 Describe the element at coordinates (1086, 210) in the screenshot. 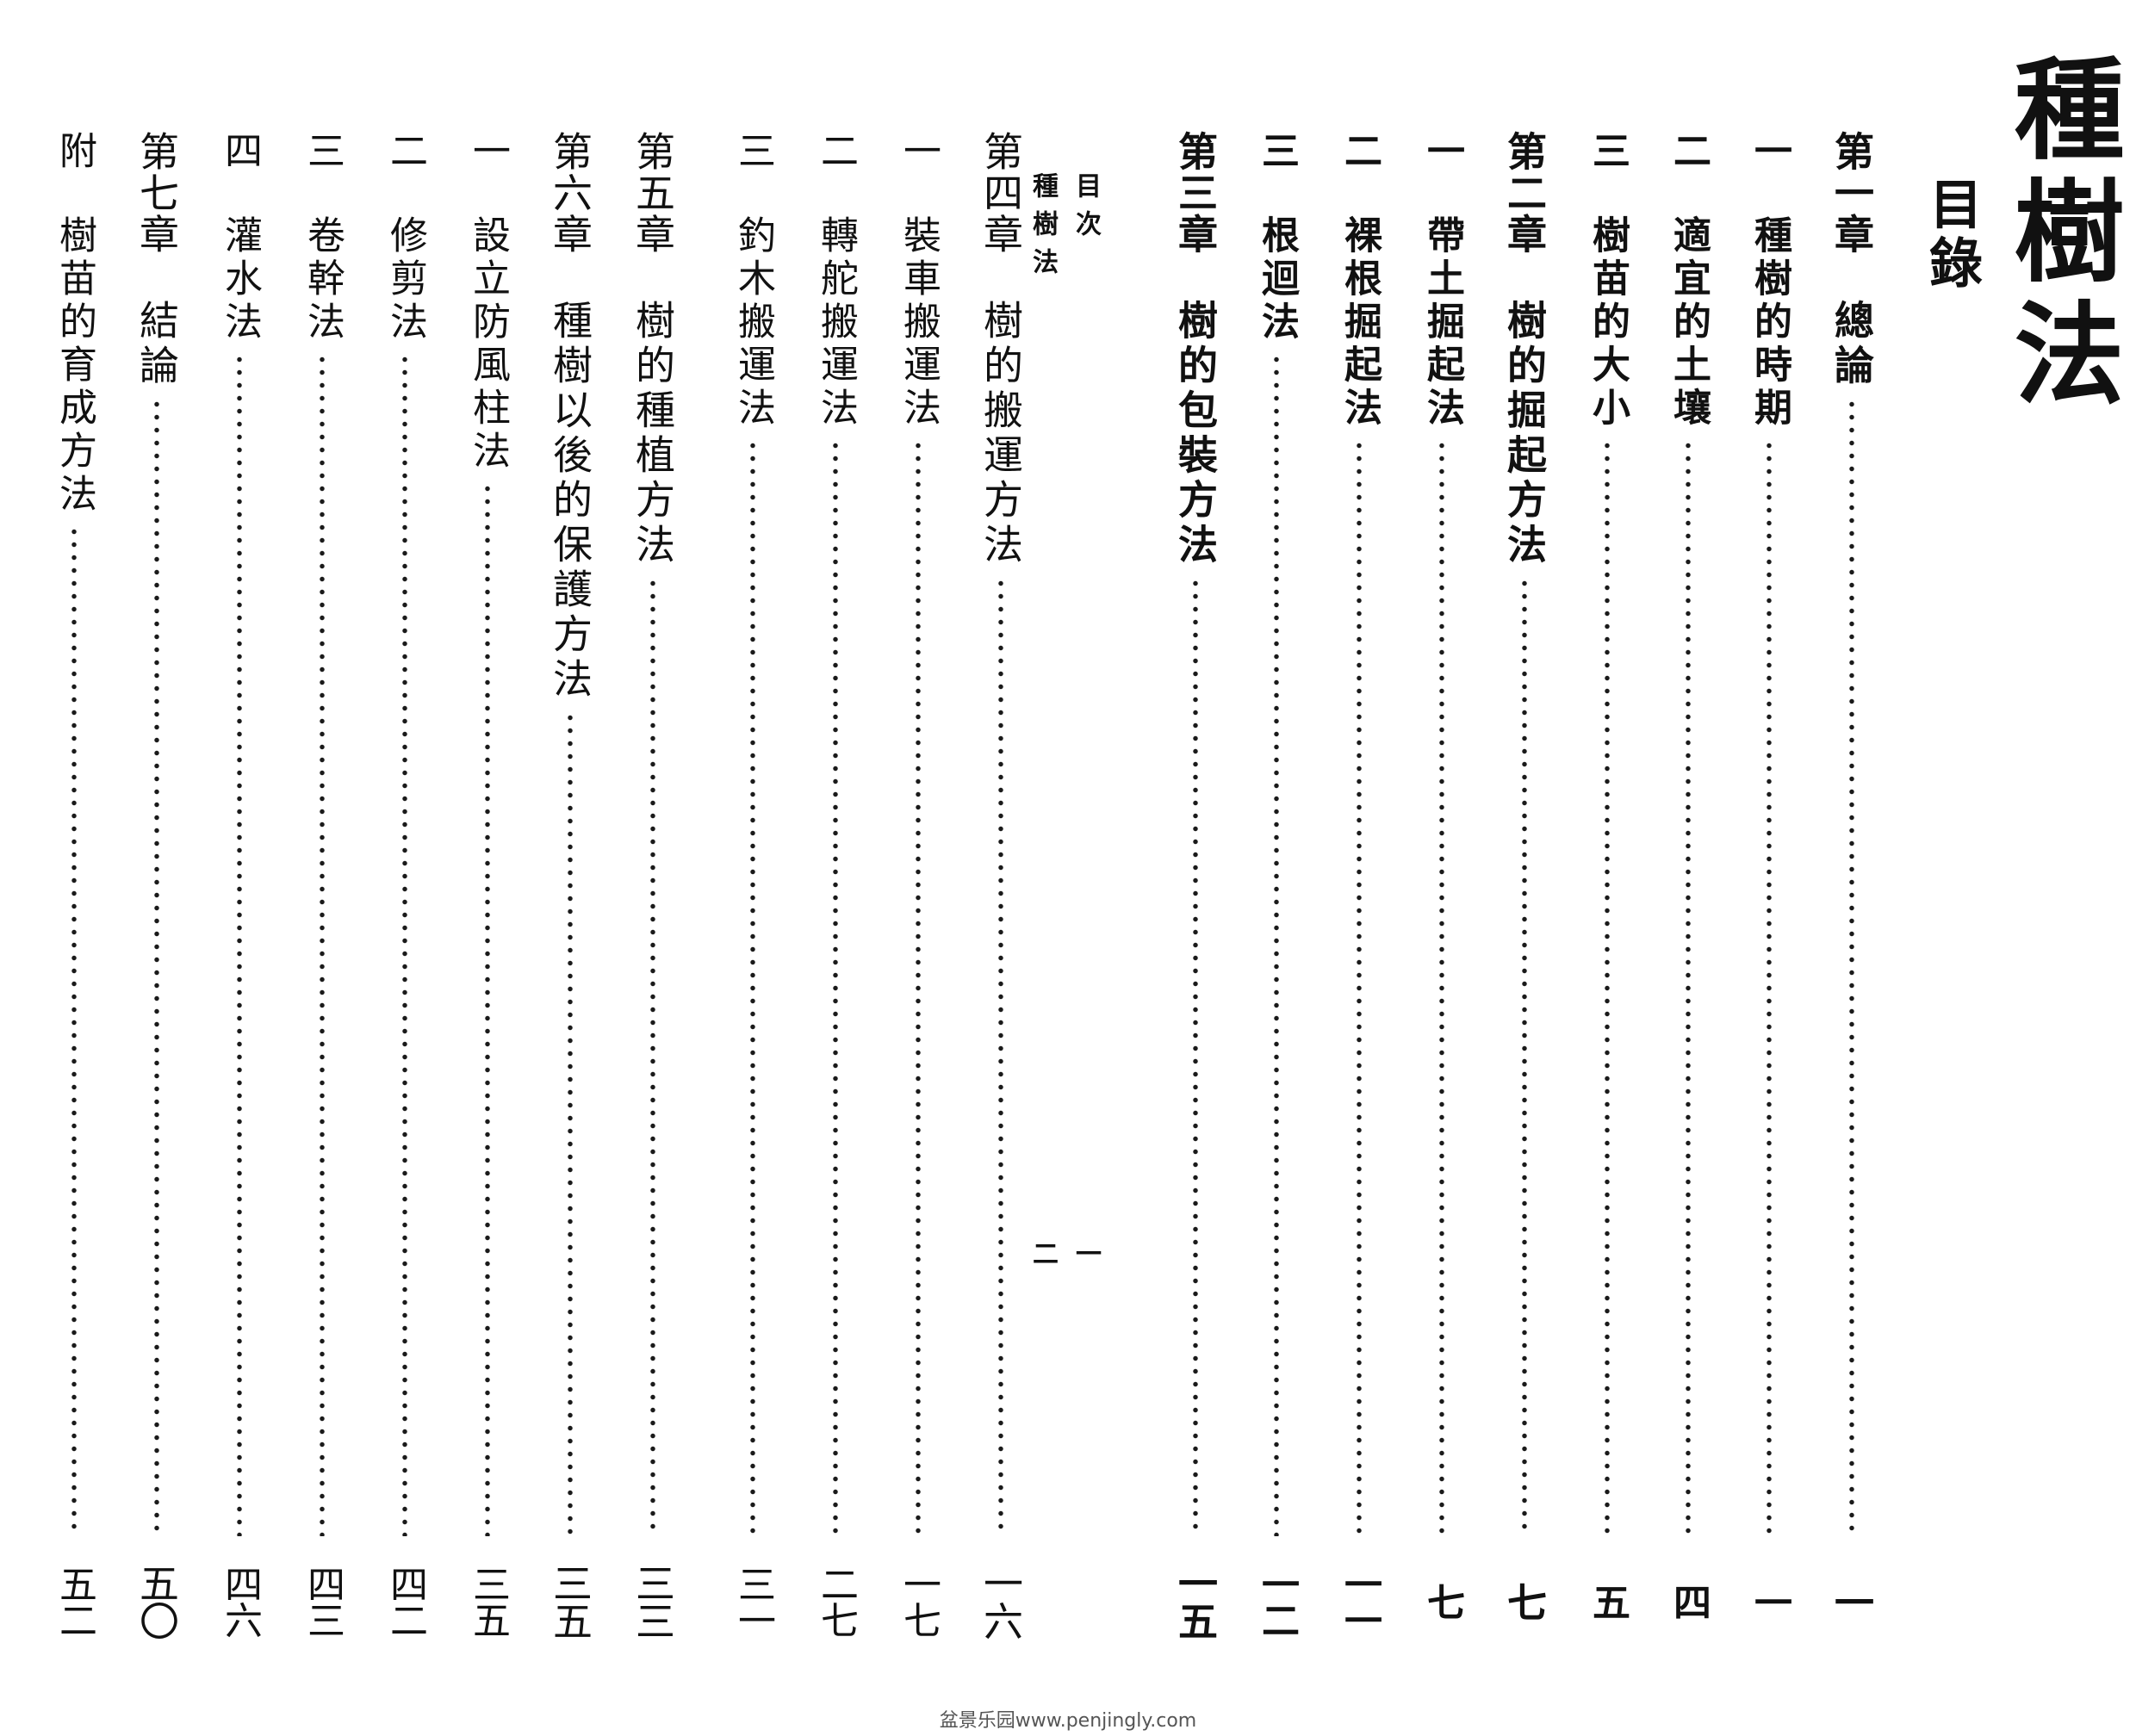

I see `bleed-through-heading: 目次` at that location.